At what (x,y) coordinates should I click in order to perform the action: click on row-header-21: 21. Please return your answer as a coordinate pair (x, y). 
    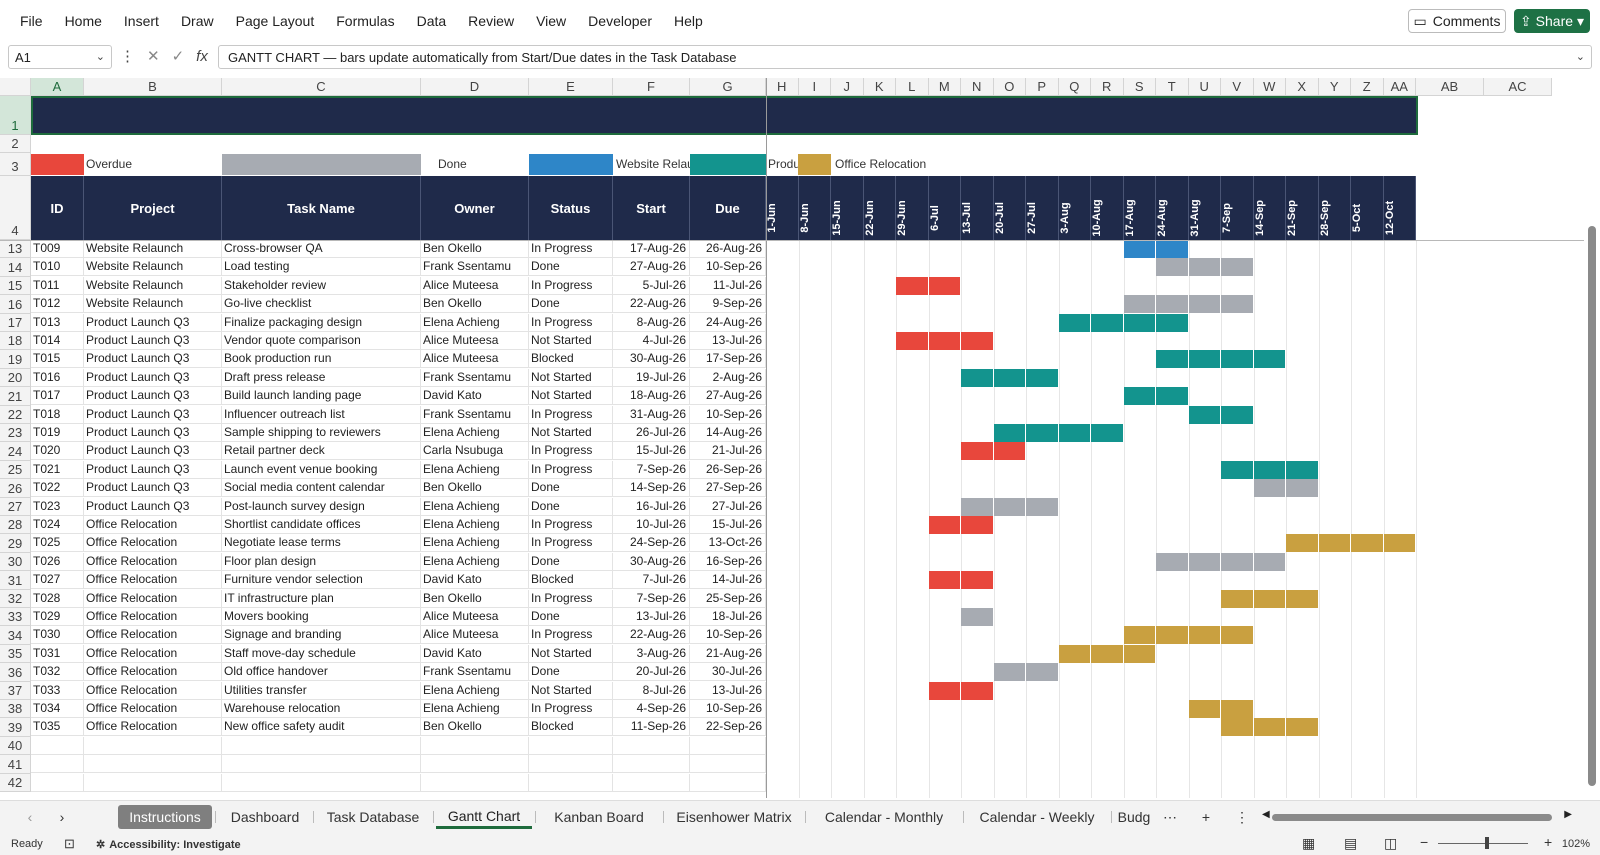
    Looking at the image, I should click on (15, 396).